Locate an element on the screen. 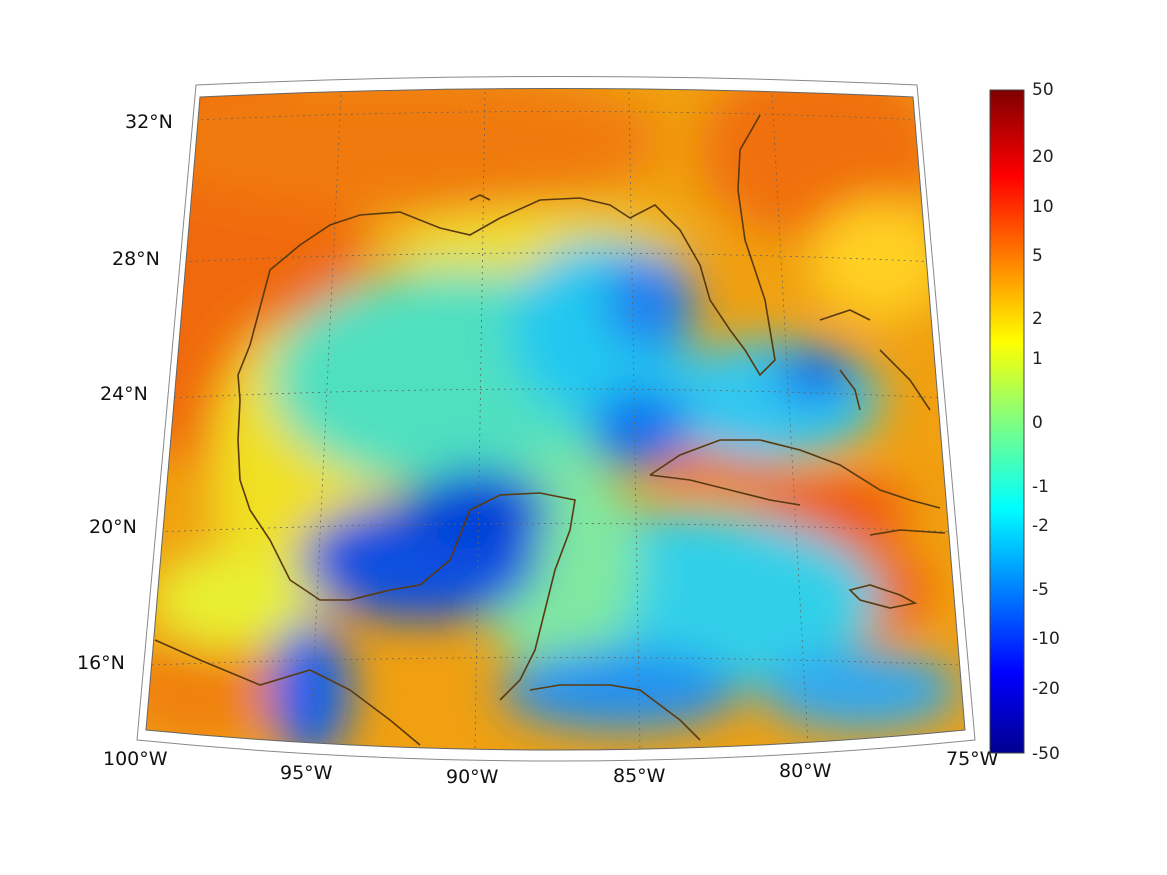  lon-tick-100: 100°W is located at coordinates (135, 759).